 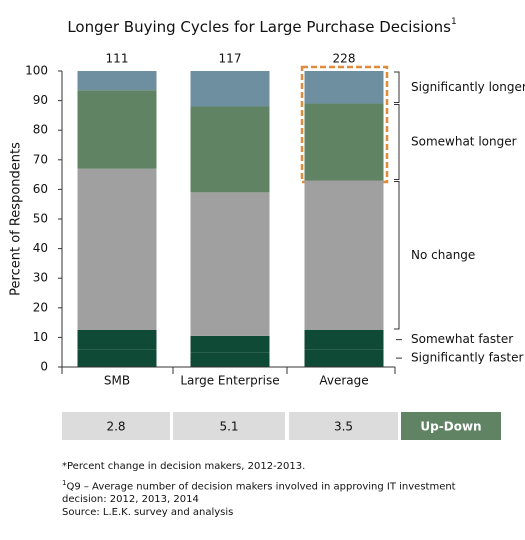 What do you see at coordinates (40, 337) in the screenshot?
I see `y-tick-label: 10` at bounding box center [40, 337].